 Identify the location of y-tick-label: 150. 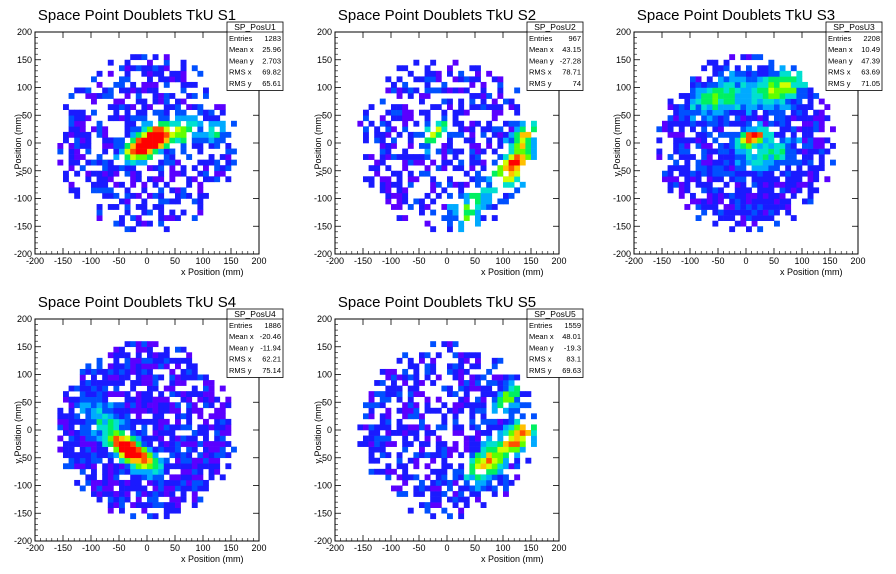
(24, 60).